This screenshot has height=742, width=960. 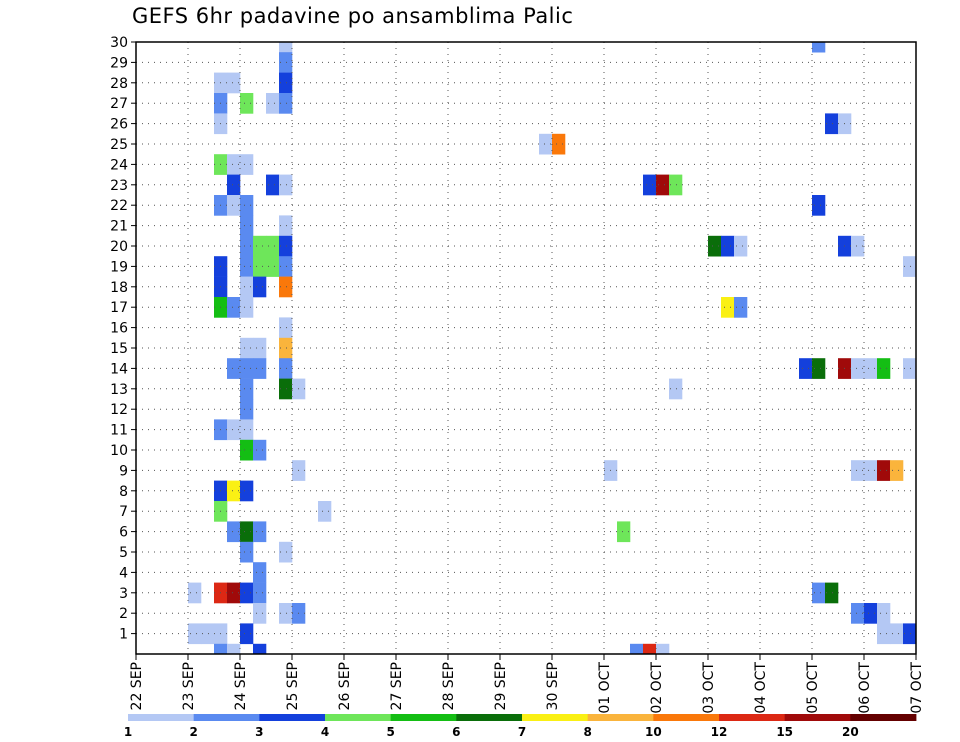 I want to click on y-tick-label: 23, so click(x=119, y=186).